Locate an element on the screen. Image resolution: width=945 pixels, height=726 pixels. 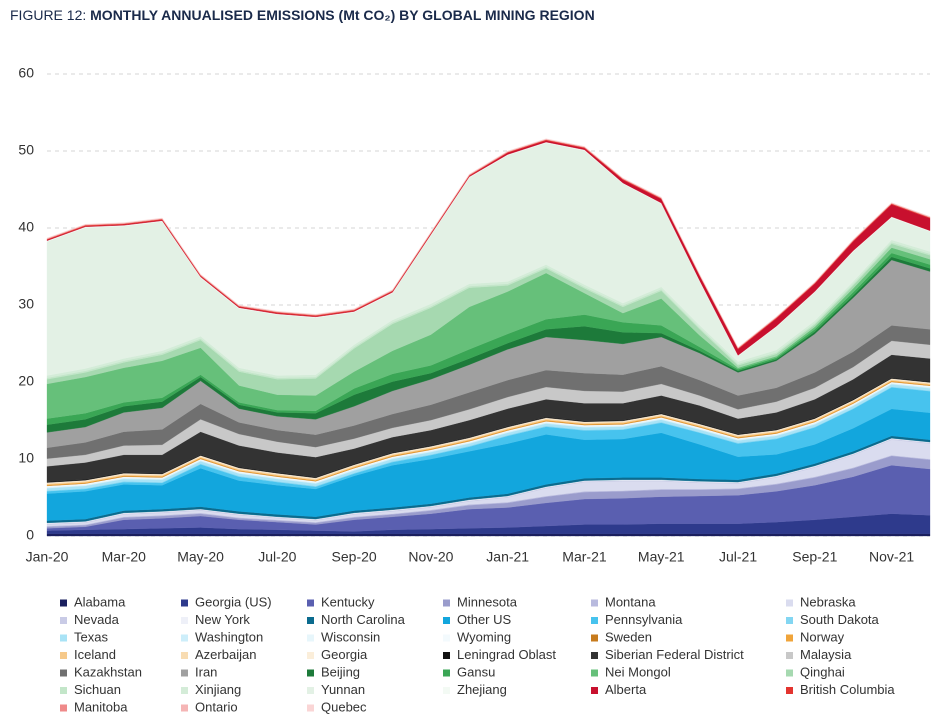
legend-label: Qinghai is located at coordinates (822, 671).